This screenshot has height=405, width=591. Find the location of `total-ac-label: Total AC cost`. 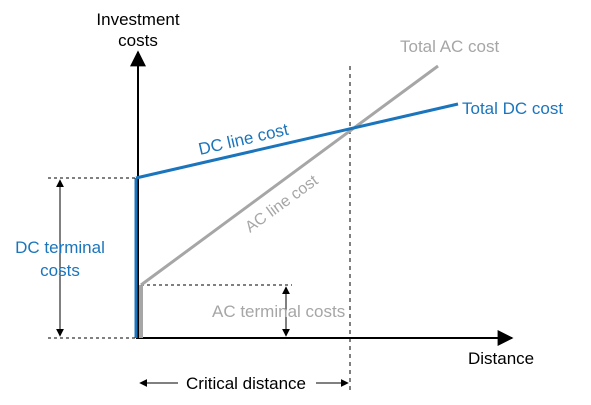

total-ac-label: Total AC cost is located at coordinates (449, 46).